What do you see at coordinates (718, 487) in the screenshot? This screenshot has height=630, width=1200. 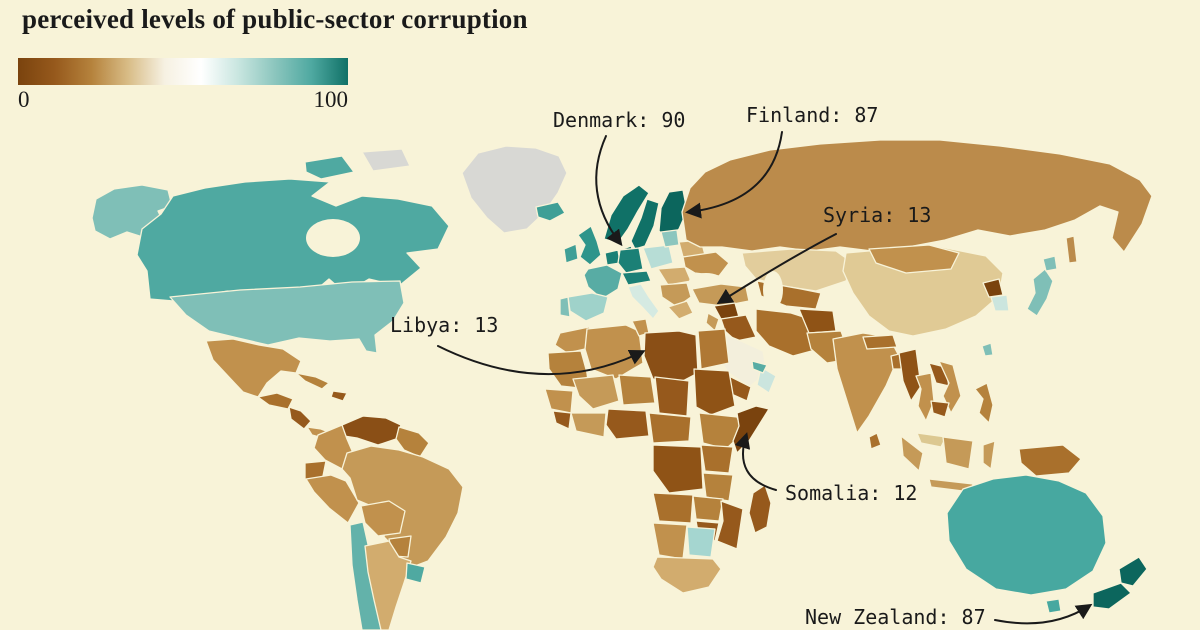 I see `country-tanzania` at bounding box center [718, 487].